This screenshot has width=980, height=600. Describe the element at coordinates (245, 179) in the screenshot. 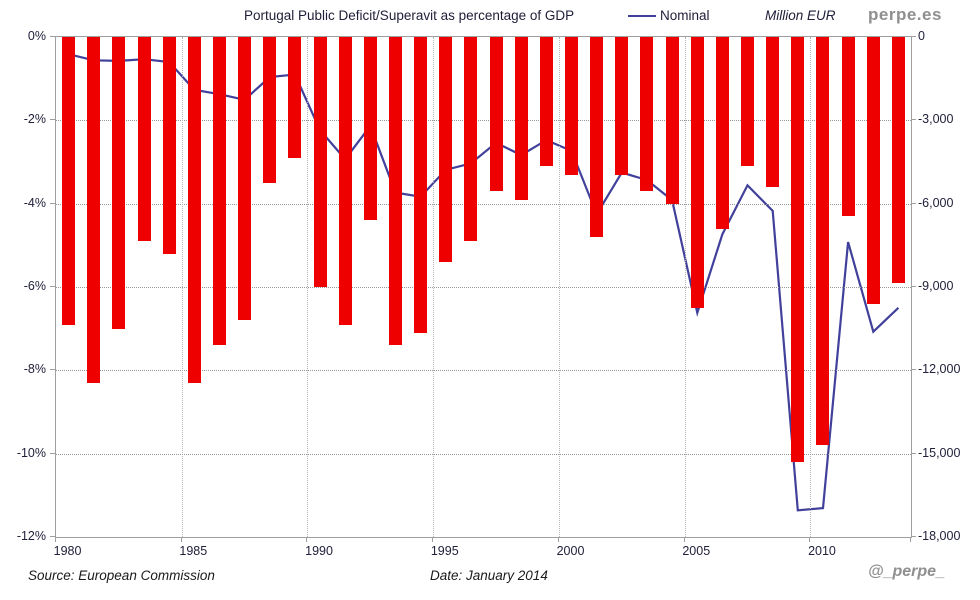

I see `bar-1987` at that location.